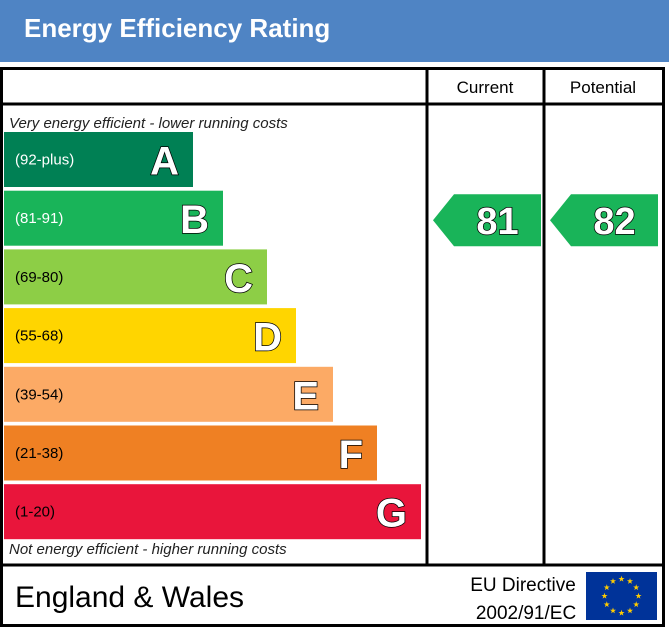 Image resolution: width=669 pixels, height=630 pixels. I want to click on band-g: (1-20) G, so click(212, 512).